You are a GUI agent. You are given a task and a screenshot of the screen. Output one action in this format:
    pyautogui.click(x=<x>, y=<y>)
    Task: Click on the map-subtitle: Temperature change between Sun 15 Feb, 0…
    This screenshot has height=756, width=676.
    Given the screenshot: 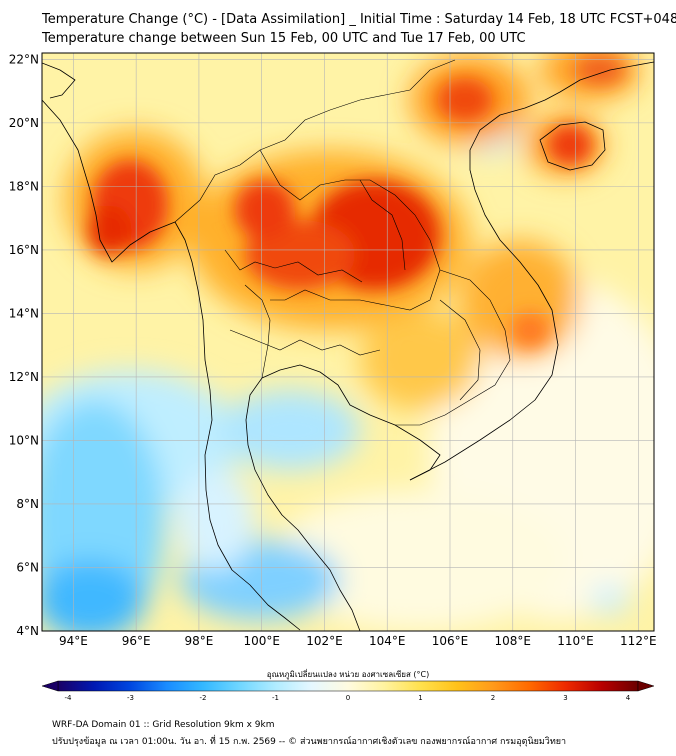 What is the action you would take?
    pyautogui.click(x=284, y=38)
    